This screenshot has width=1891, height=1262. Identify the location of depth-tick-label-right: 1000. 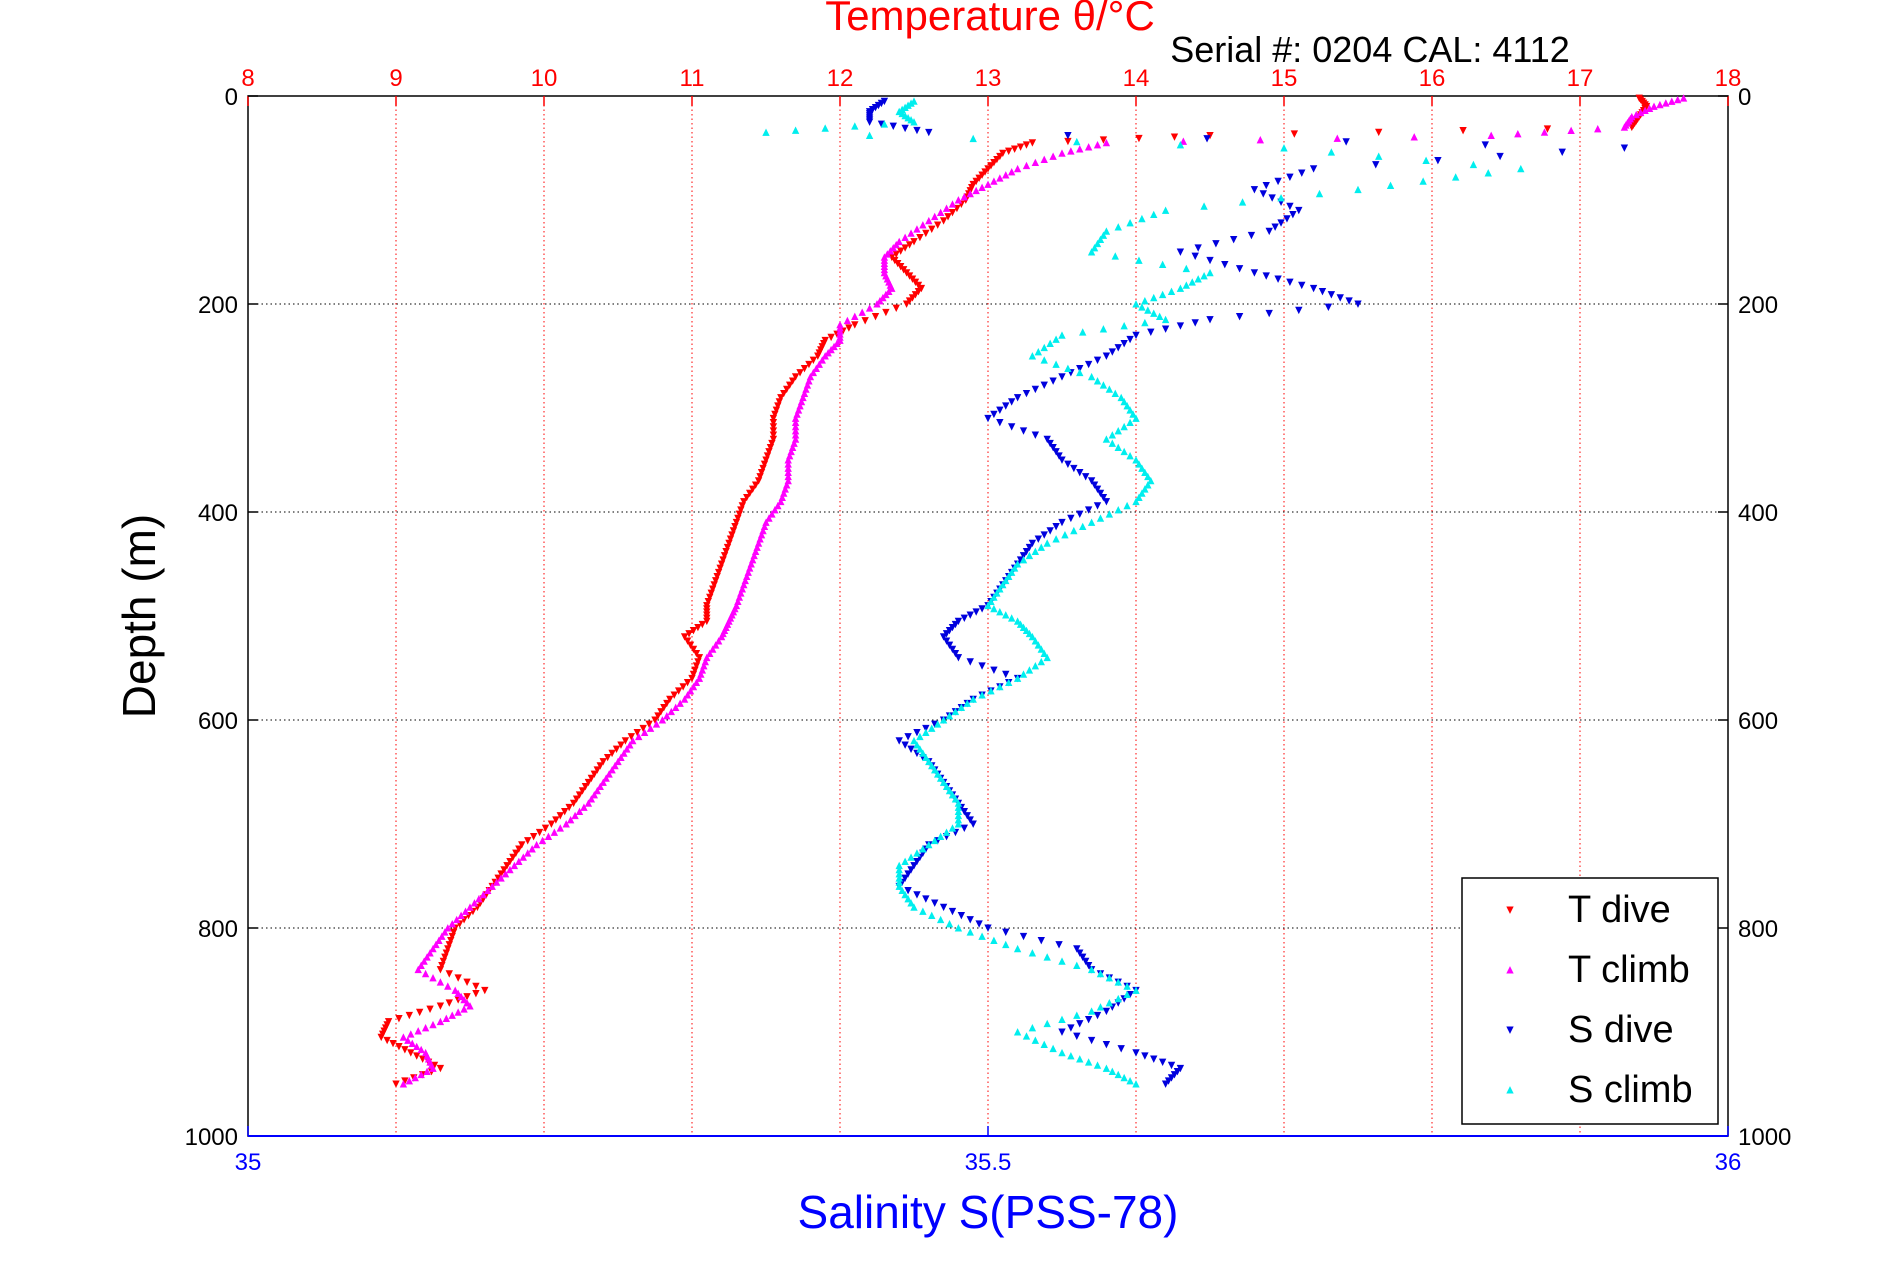
(1764, 1137).